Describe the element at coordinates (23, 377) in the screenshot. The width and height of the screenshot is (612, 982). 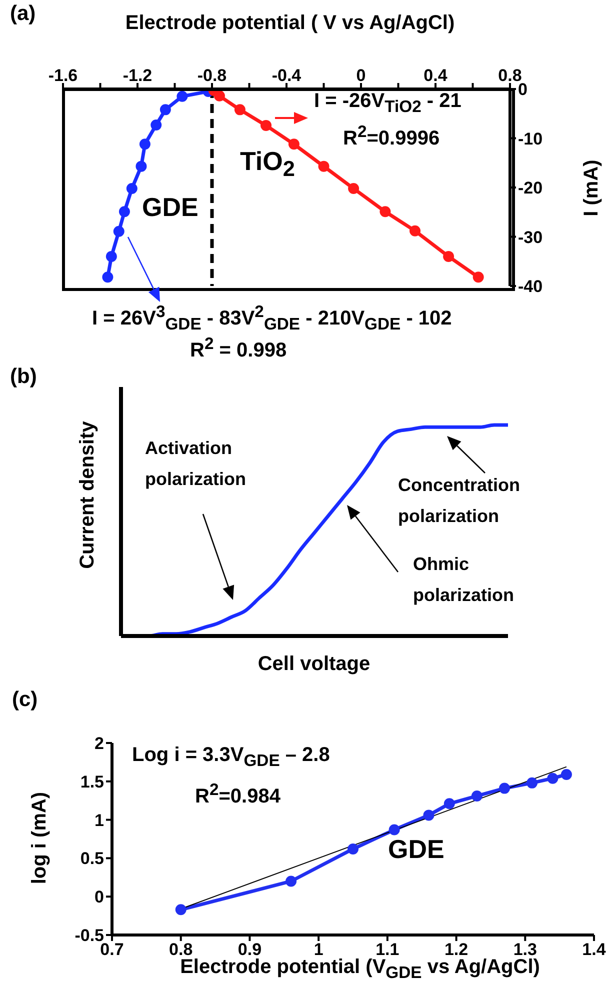
I see `chart-title: (b)` at that location.